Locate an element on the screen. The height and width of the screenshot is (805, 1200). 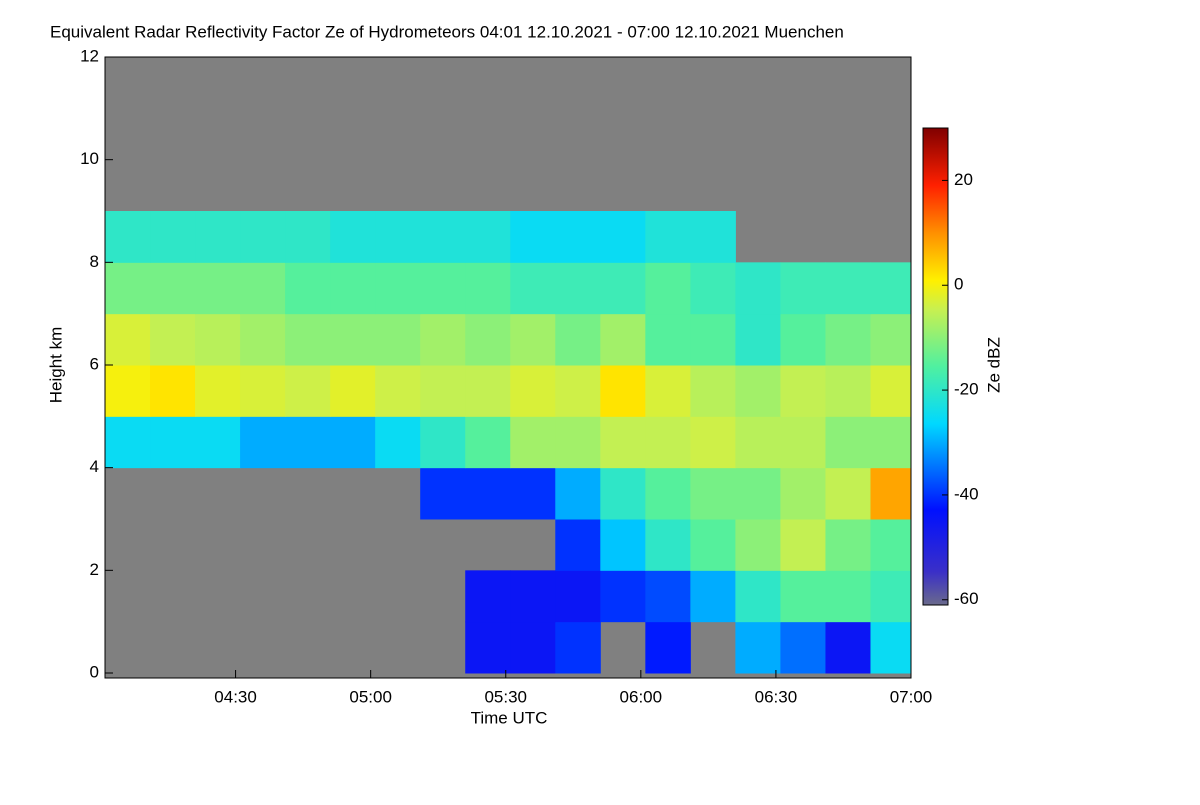
colorbar-tick-label: -40 is located at coordinates (966, 493).